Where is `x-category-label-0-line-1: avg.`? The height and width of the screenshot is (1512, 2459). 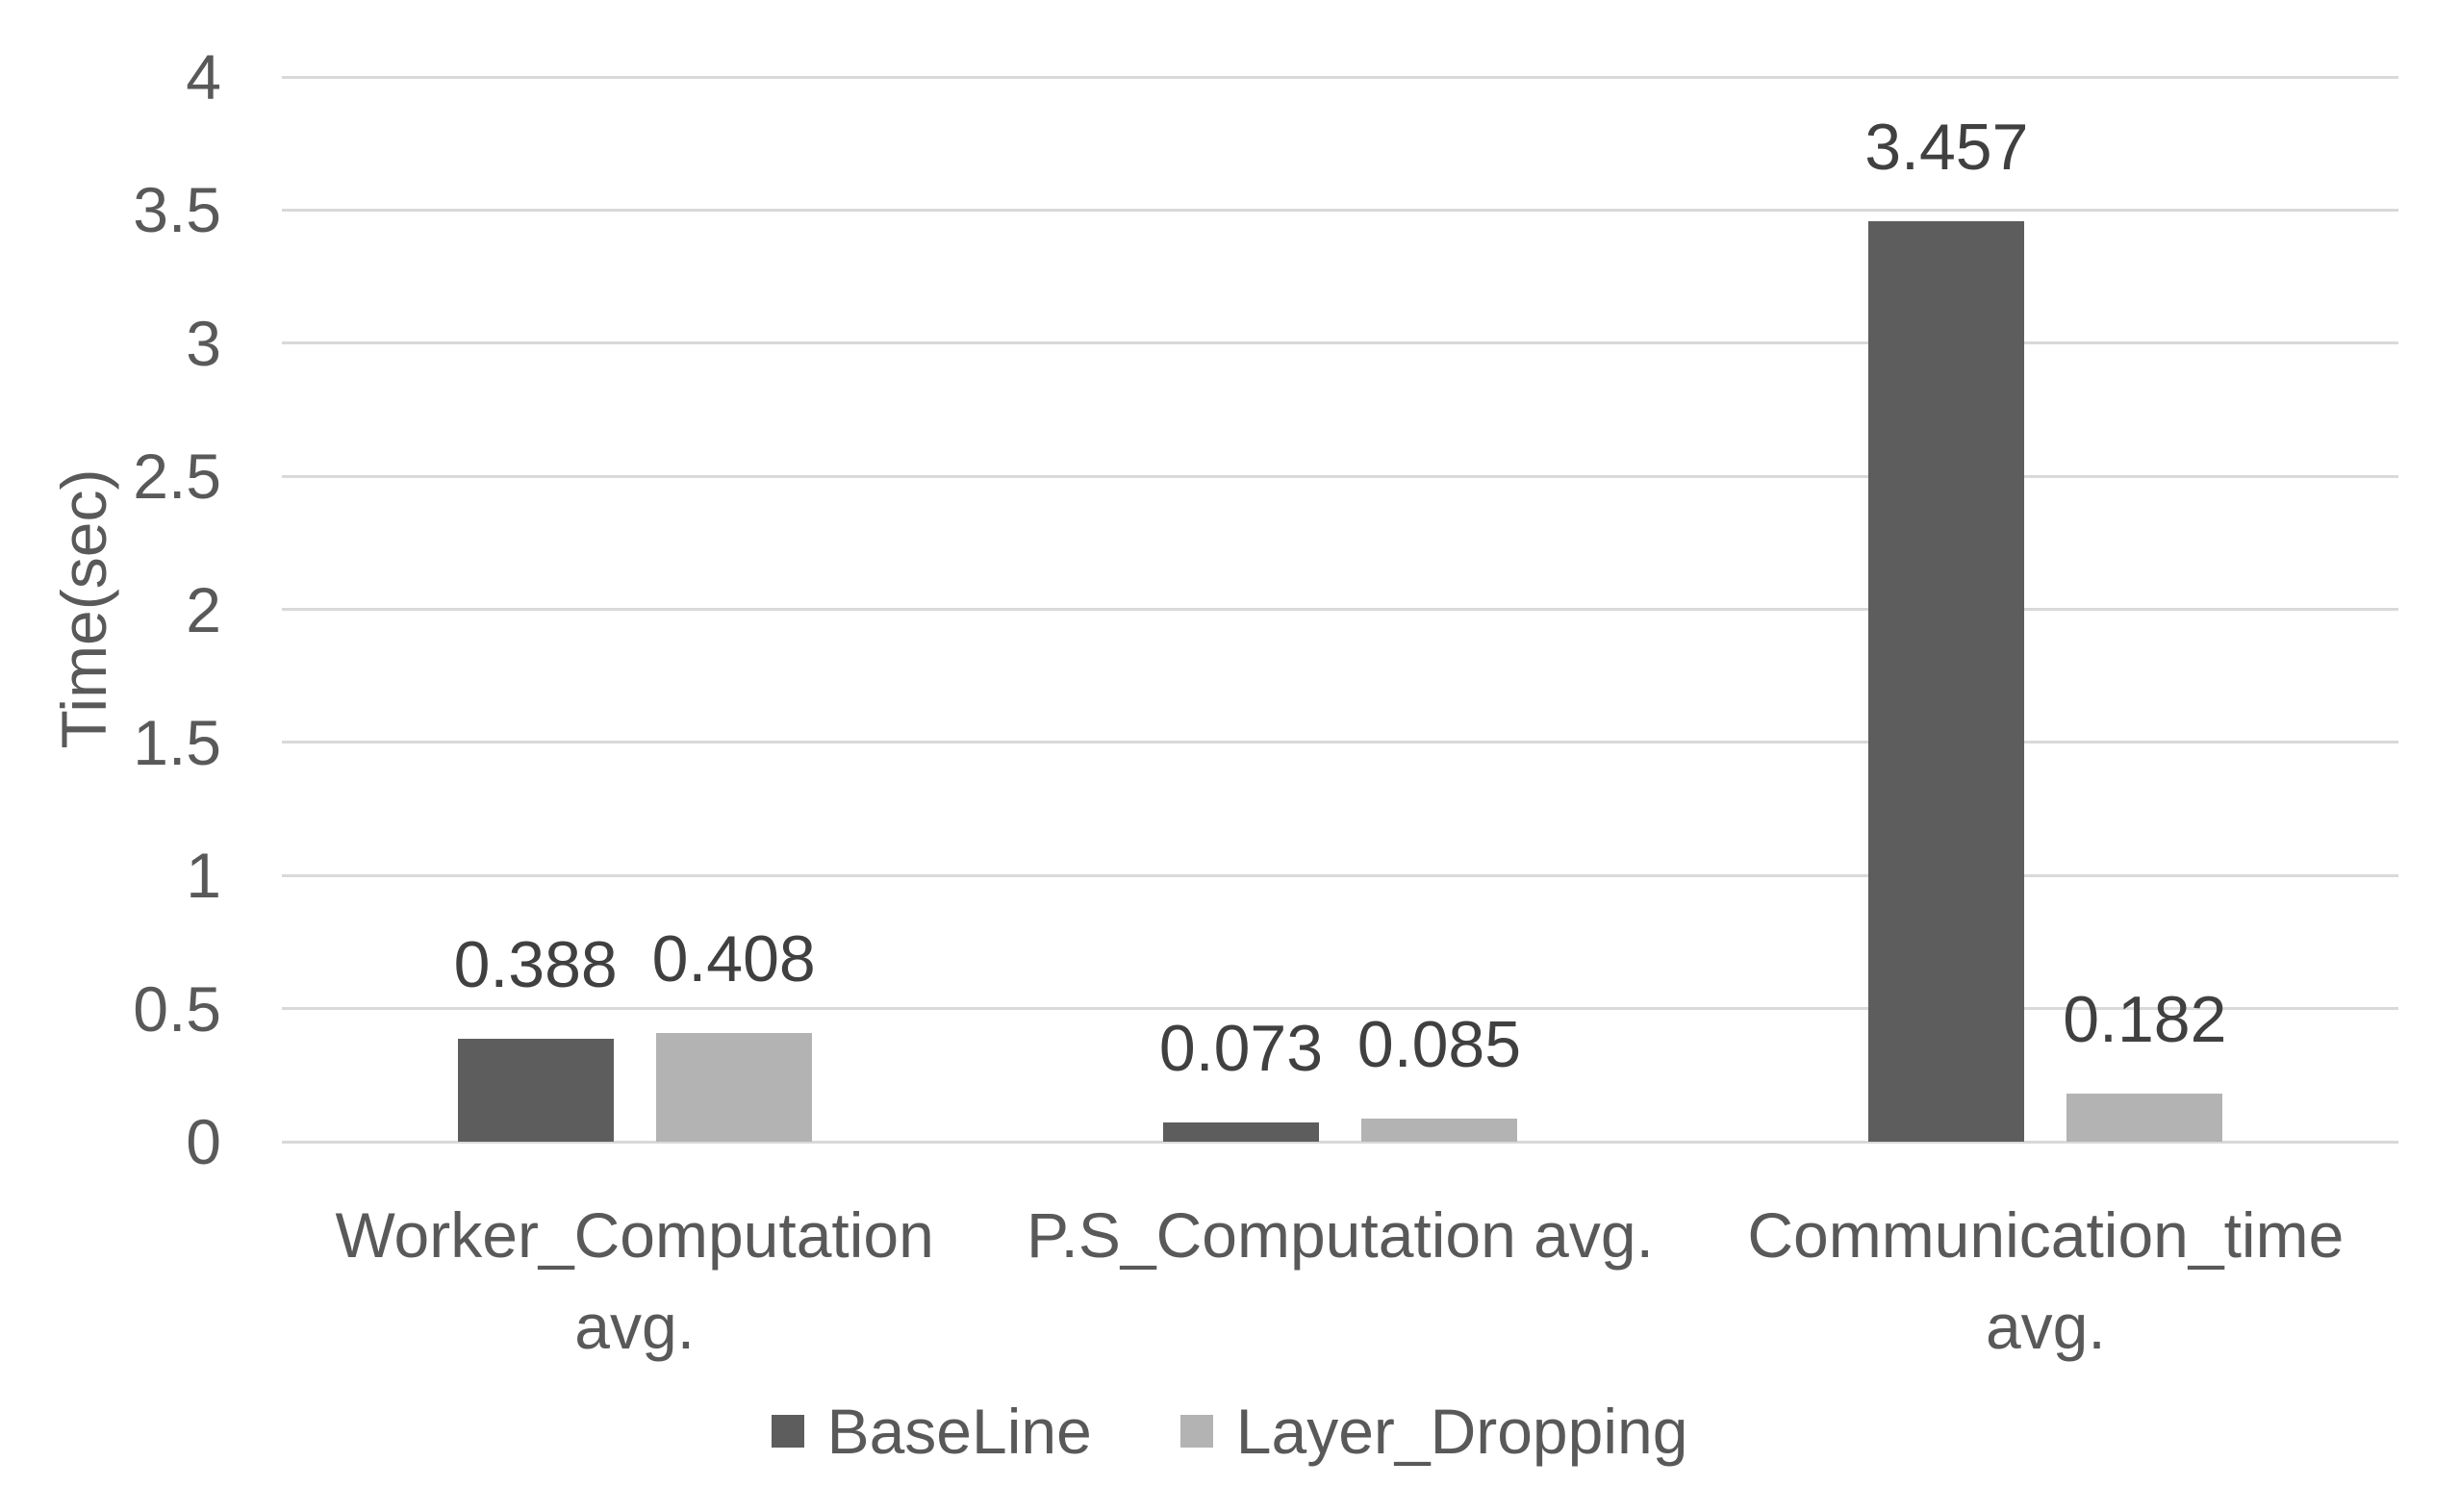
x-category-label-0-line-1: avg. is located at coordinates (635, 1326).